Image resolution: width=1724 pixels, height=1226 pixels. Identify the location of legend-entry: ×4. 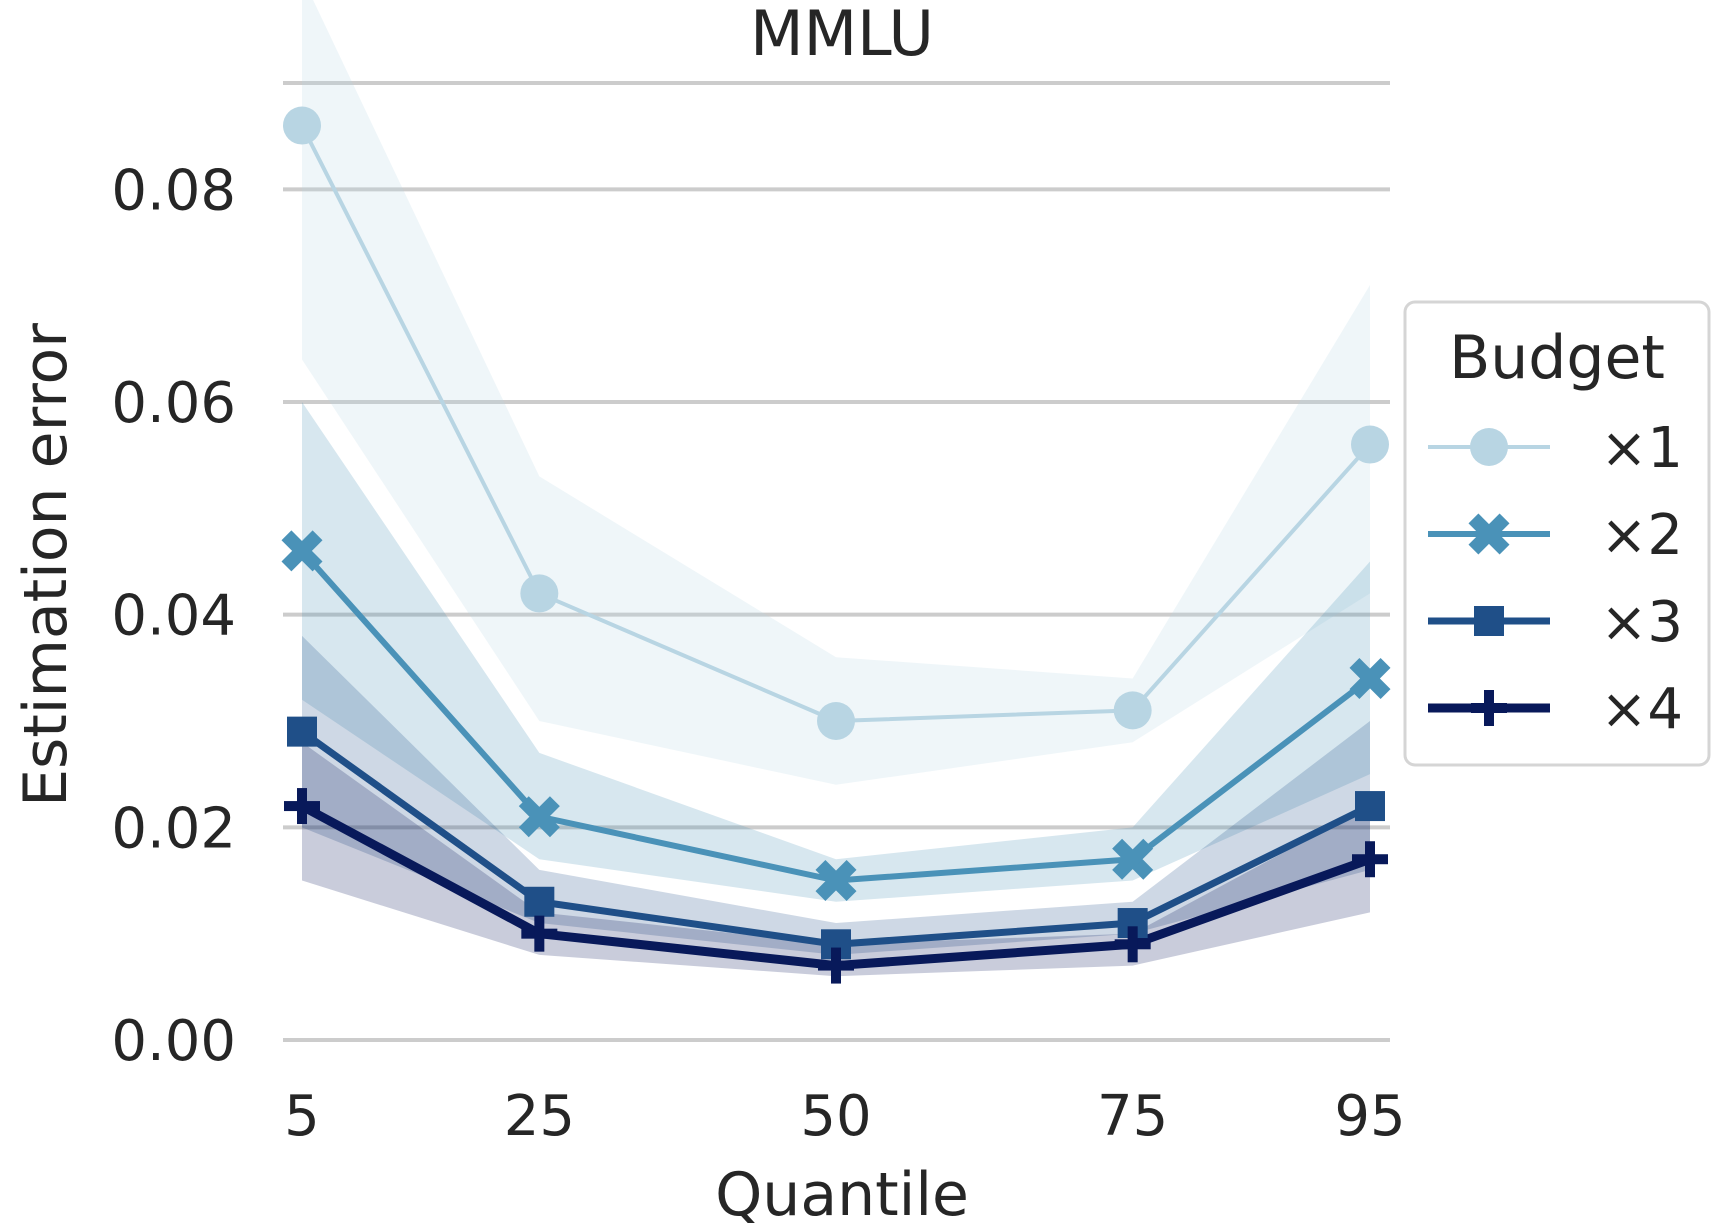
(1555, 709).